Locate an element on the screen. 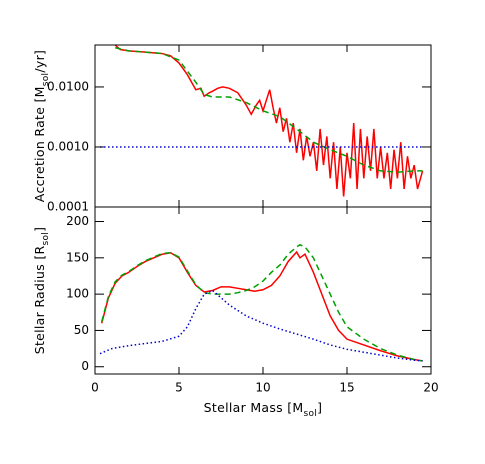 The height and width of the screenshot is (464, 485). y-axis-label-part: ] is located at coordinates (39, 229).